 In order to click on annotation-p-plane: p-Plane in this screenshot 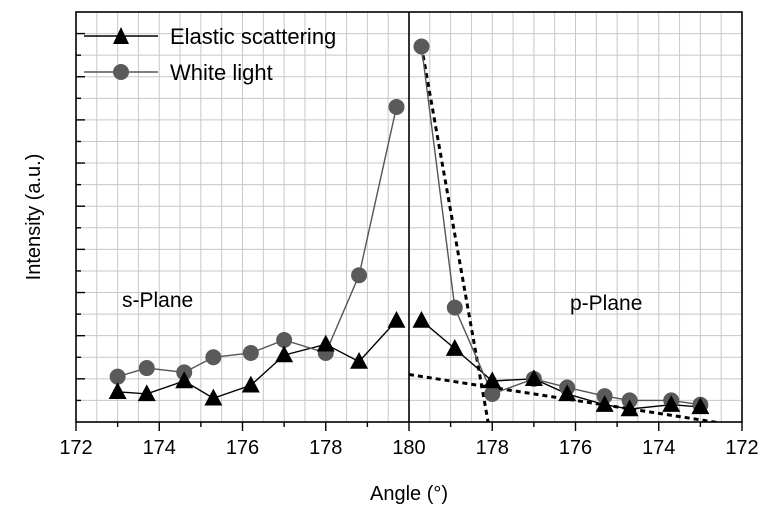, I will do `click(606, 303)`.